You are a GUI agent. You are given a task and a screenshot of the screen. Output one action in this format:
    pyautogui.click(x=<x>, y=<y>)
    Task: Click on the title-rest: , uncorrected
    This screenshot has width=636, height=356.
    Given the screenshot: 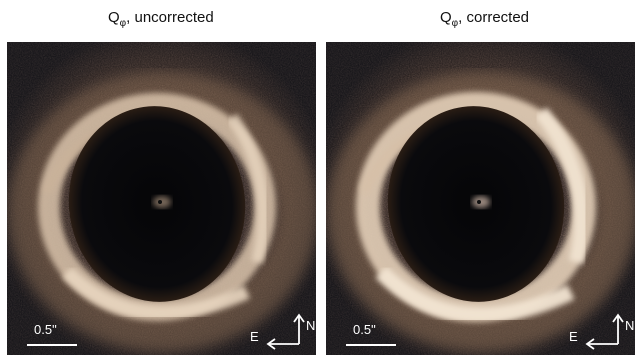 What is the action you would take?
    pyautogui.click(x=170, y=17)
    